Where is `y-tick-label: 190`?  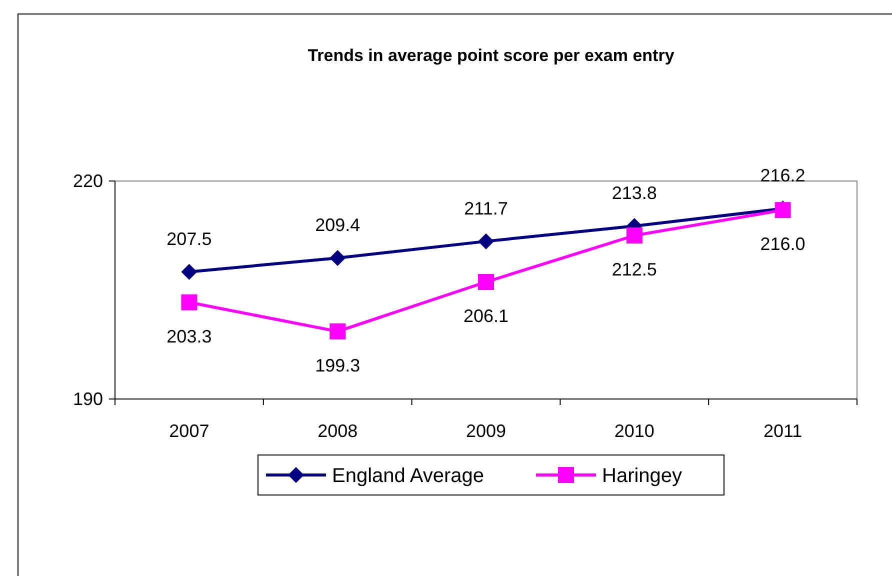
y-tick-label: 190 is located at coordinates (87, 399).